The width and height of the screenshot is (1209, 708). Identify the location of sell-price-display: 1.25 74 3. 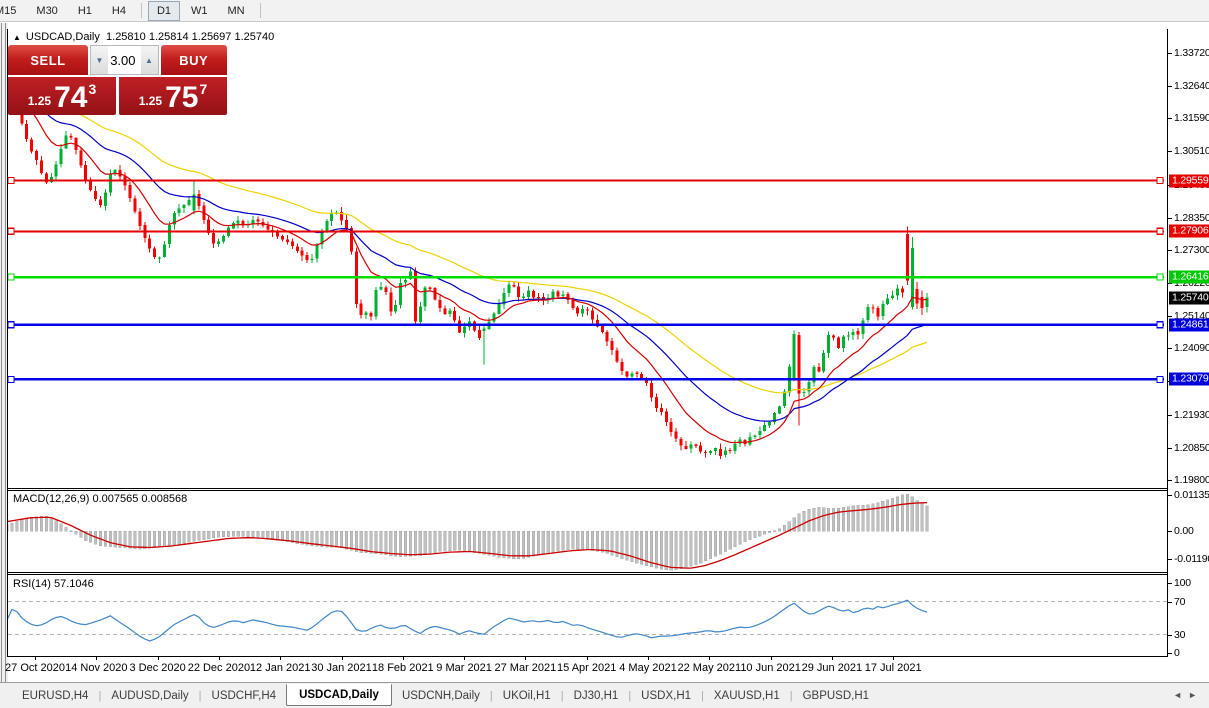
(62, 96).